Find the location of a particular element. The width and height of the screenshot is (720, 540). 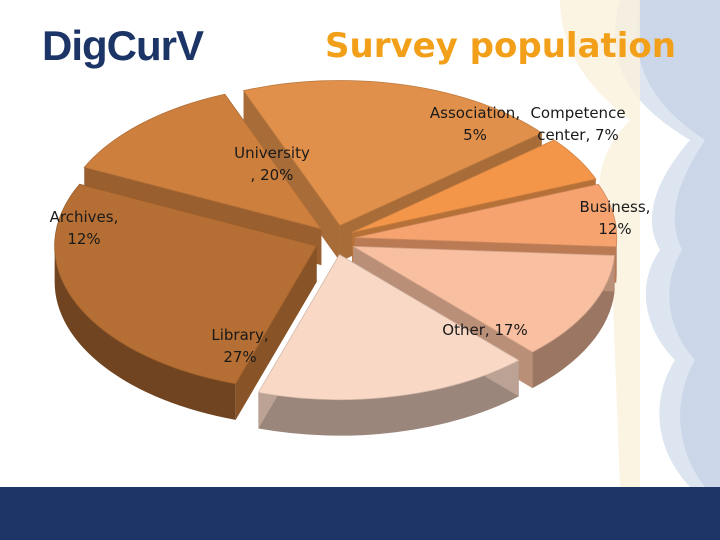

data-label-business-12: Business, 12% is located at coordinates (615, 218).